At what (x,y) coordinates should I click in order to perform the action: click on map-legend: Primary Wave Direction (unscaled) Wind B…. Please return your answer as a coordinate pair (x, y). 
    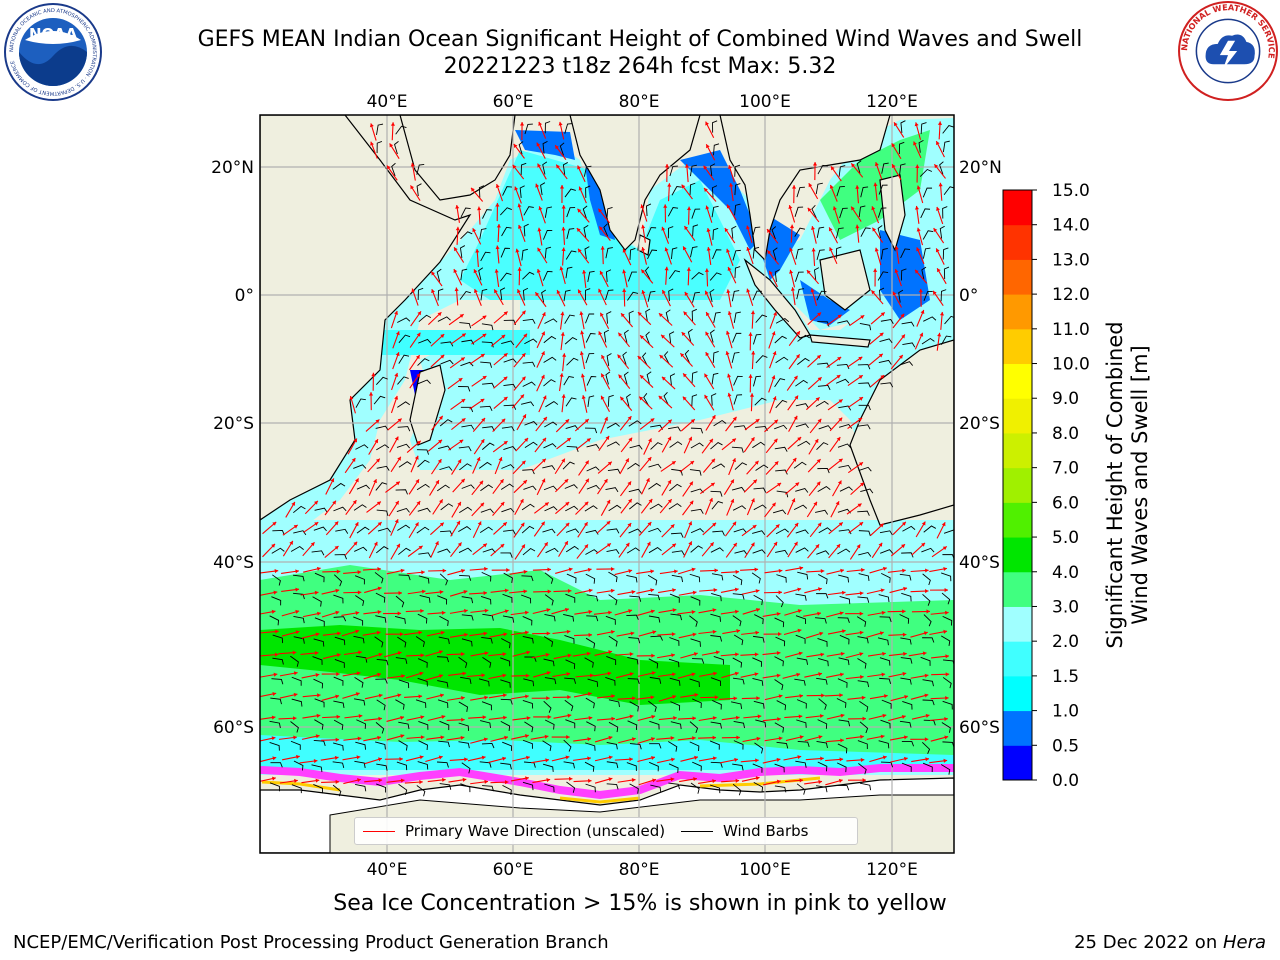
    Looking at the image, I should click on (606, 831).